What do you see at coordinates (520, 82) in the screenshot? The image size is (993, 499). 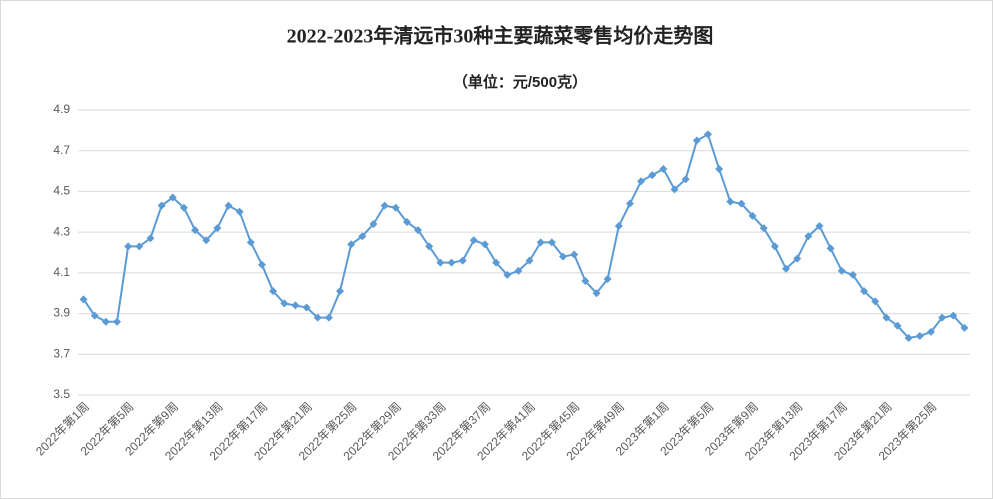 I see `chart-subtitle: （单位：元/500克）` at bounding box center [520, 82].